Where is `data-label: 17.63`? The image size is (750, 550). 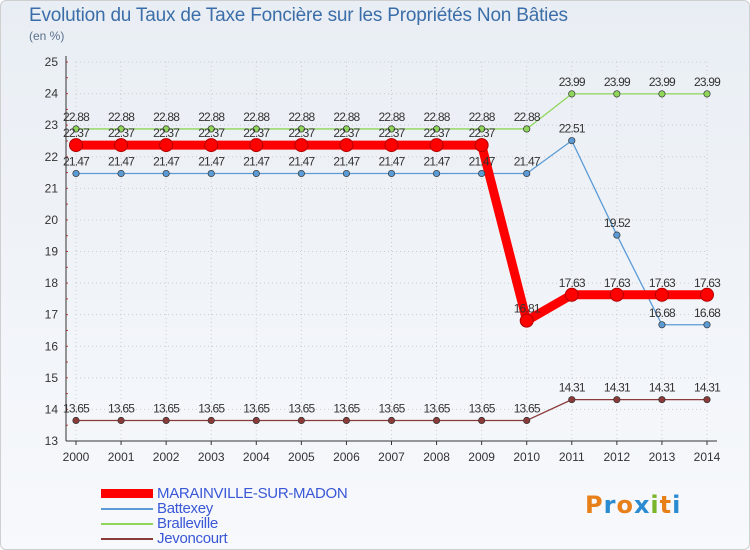
data-label: 17.63 is located at coordinates (707, 283).